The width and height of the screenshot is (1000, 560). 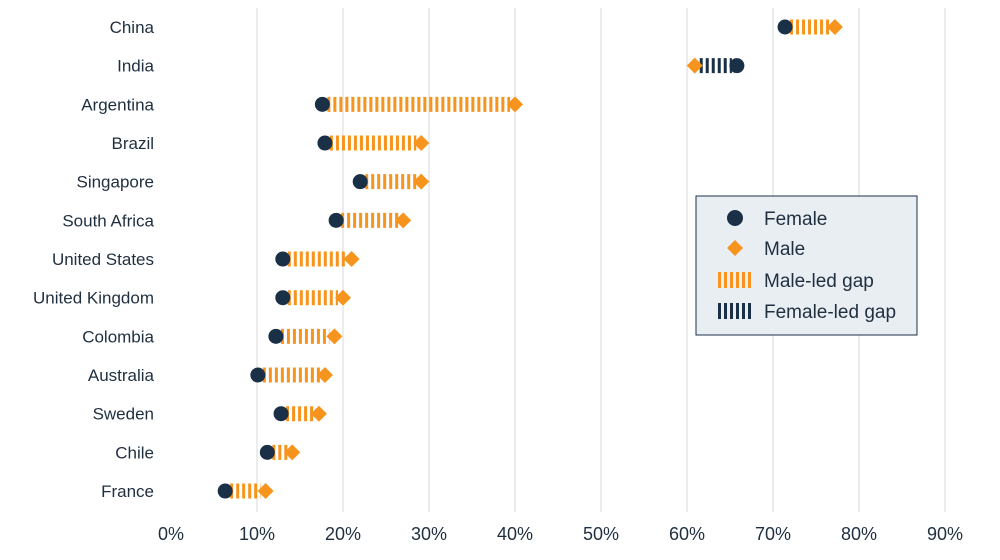 What do you see at coordinates (601, 534) in the screenshot?
I see `x-tick-label: 50%` at bounding box center [601, 534].